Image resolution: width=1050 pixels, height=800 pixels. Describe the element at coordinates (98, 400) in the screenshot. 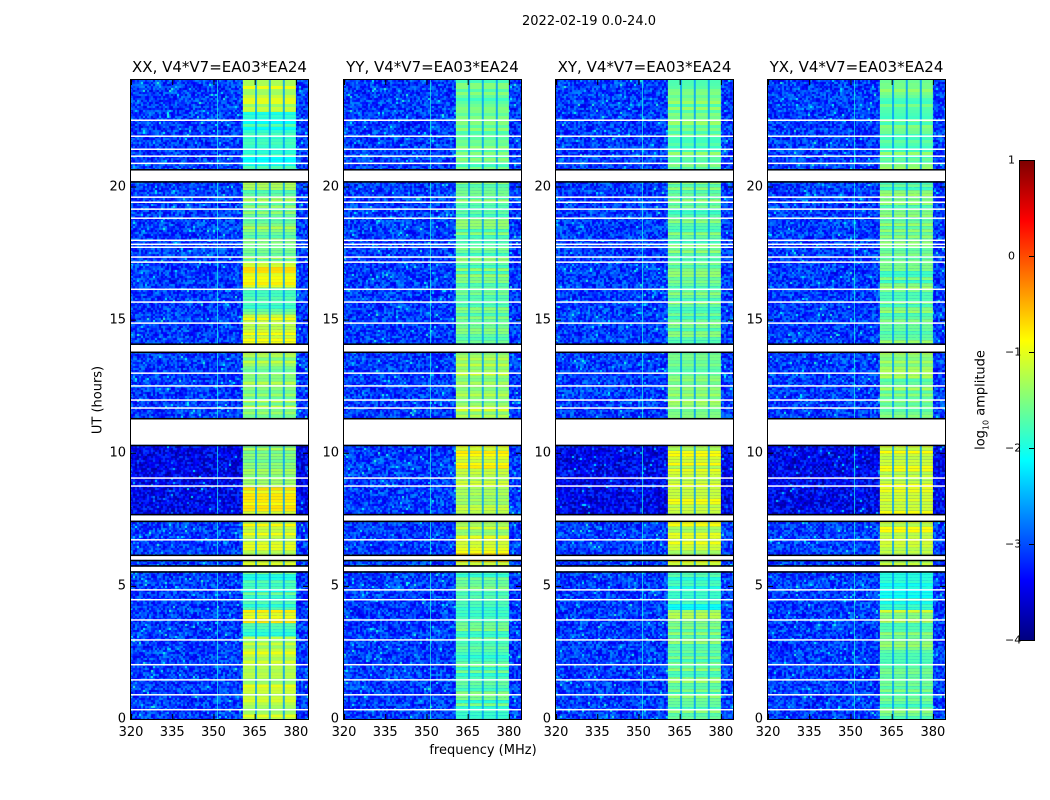

I see `y-axis-label: UT (hours)` at that location.